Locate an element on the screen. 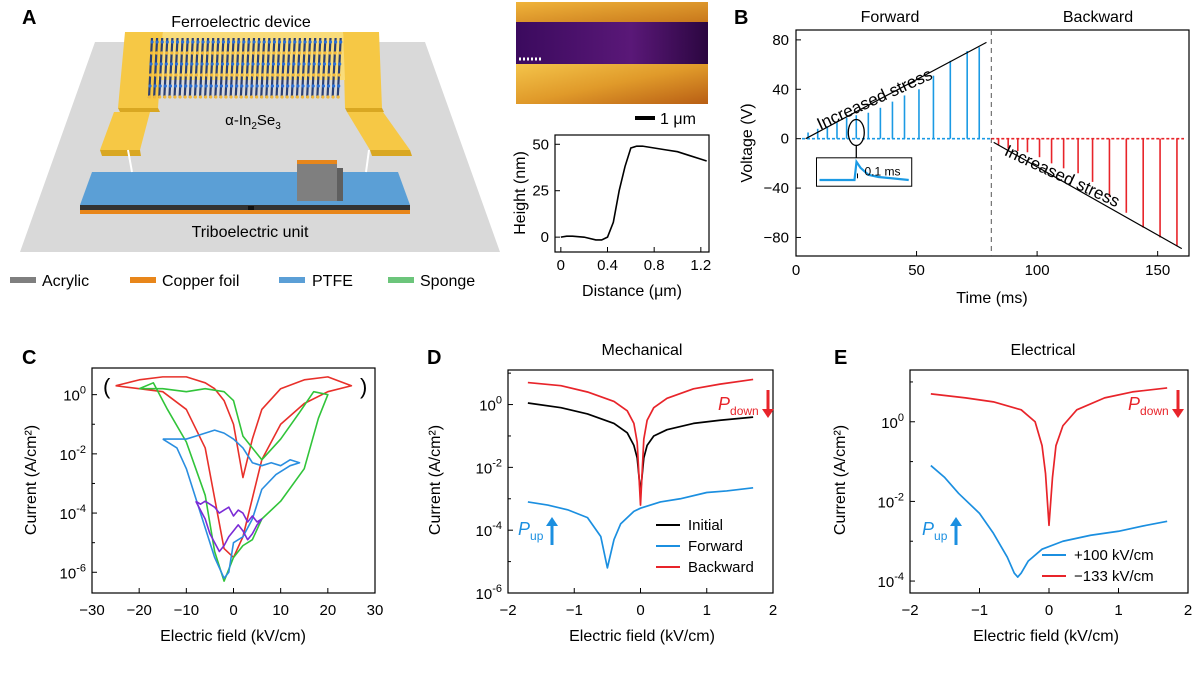 This screenshot has width=1200, height=675. panel-b-y-tick-label: −80 is located at coordinates (776, 237).